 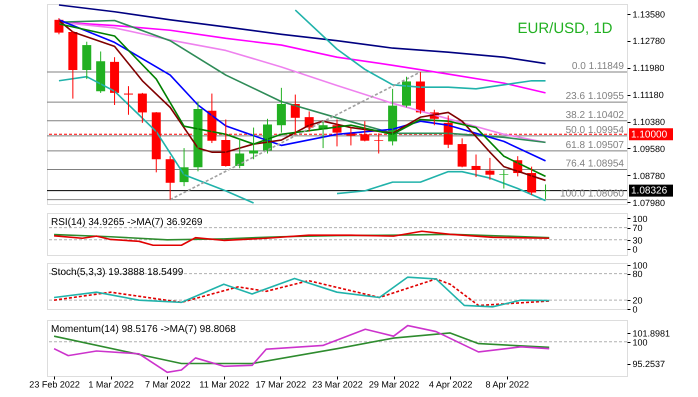 What do you see at coordinates (649, 203) in the screenshot?
I see `y-tick-label: 1.07980` at bounding box center [649, 203].